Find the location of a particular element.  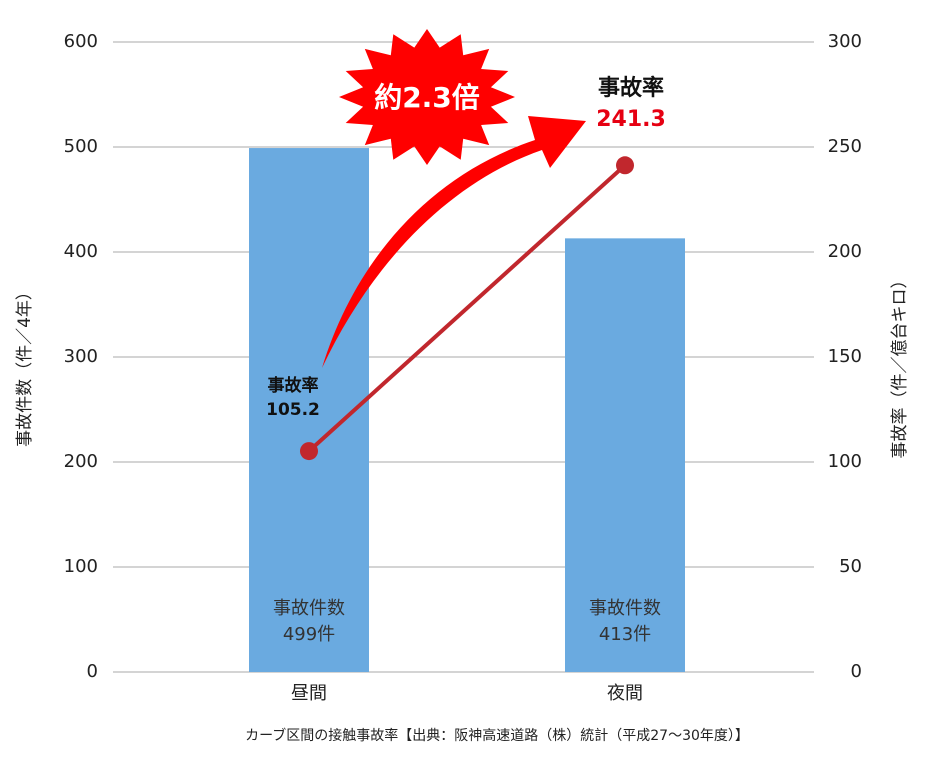

y2-tick-label: 200 is located at coordinates (845, 251).